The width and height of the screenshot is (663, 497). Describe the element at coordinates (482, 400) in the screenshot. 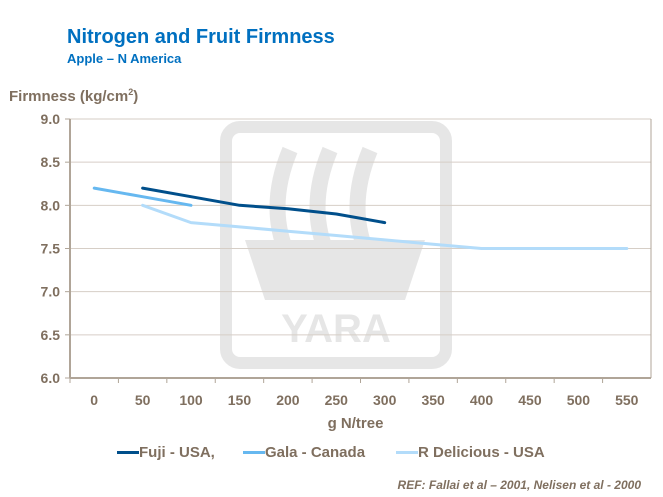

I see `x-tick-label: 400` at that location.